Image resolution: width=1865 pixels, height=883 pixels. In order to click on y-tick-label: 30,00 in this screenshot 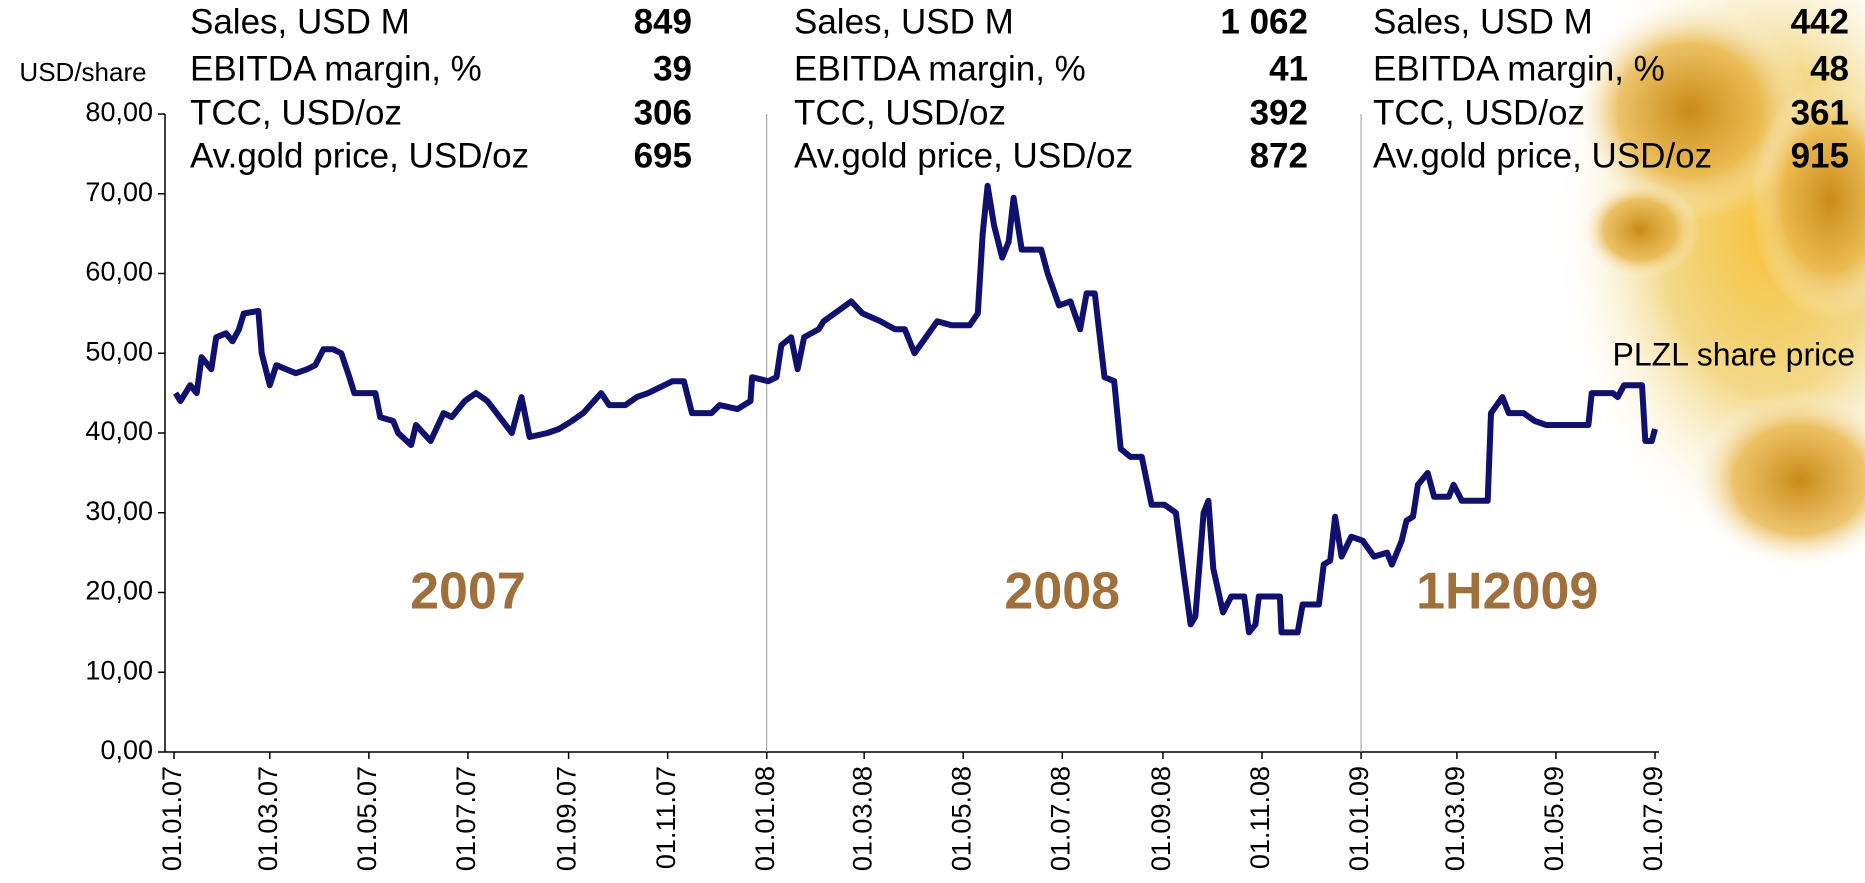, I will do `click(119, 511)`.